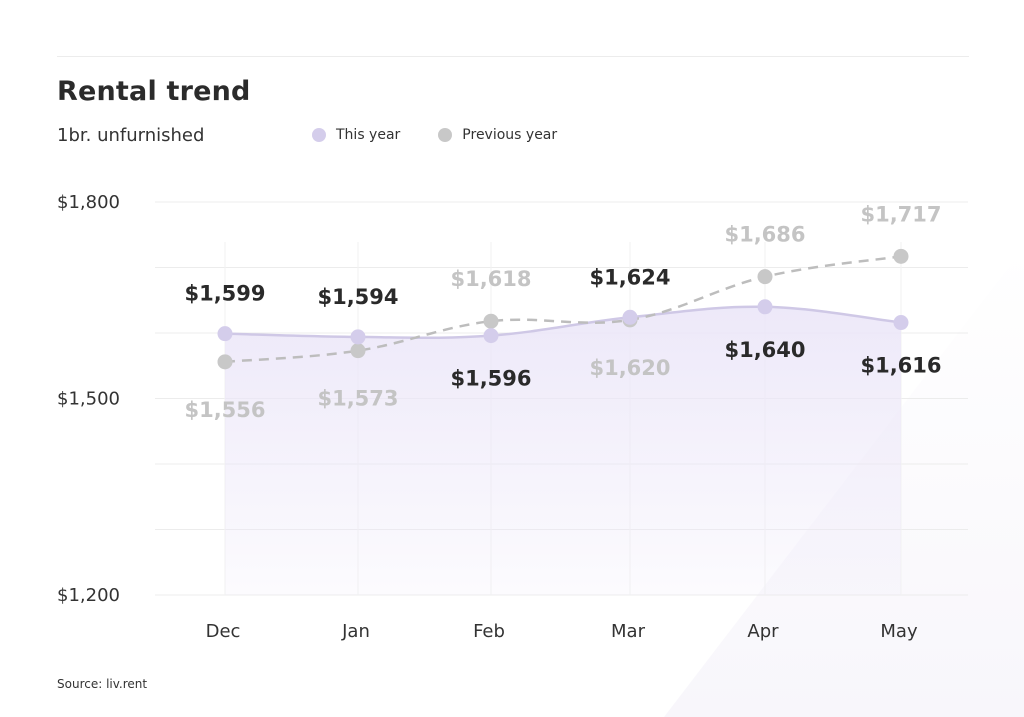 The height and width of the screenshot is (717, 1024). I want to click on this-year-label-feb: $1,596, so click(490, 379).